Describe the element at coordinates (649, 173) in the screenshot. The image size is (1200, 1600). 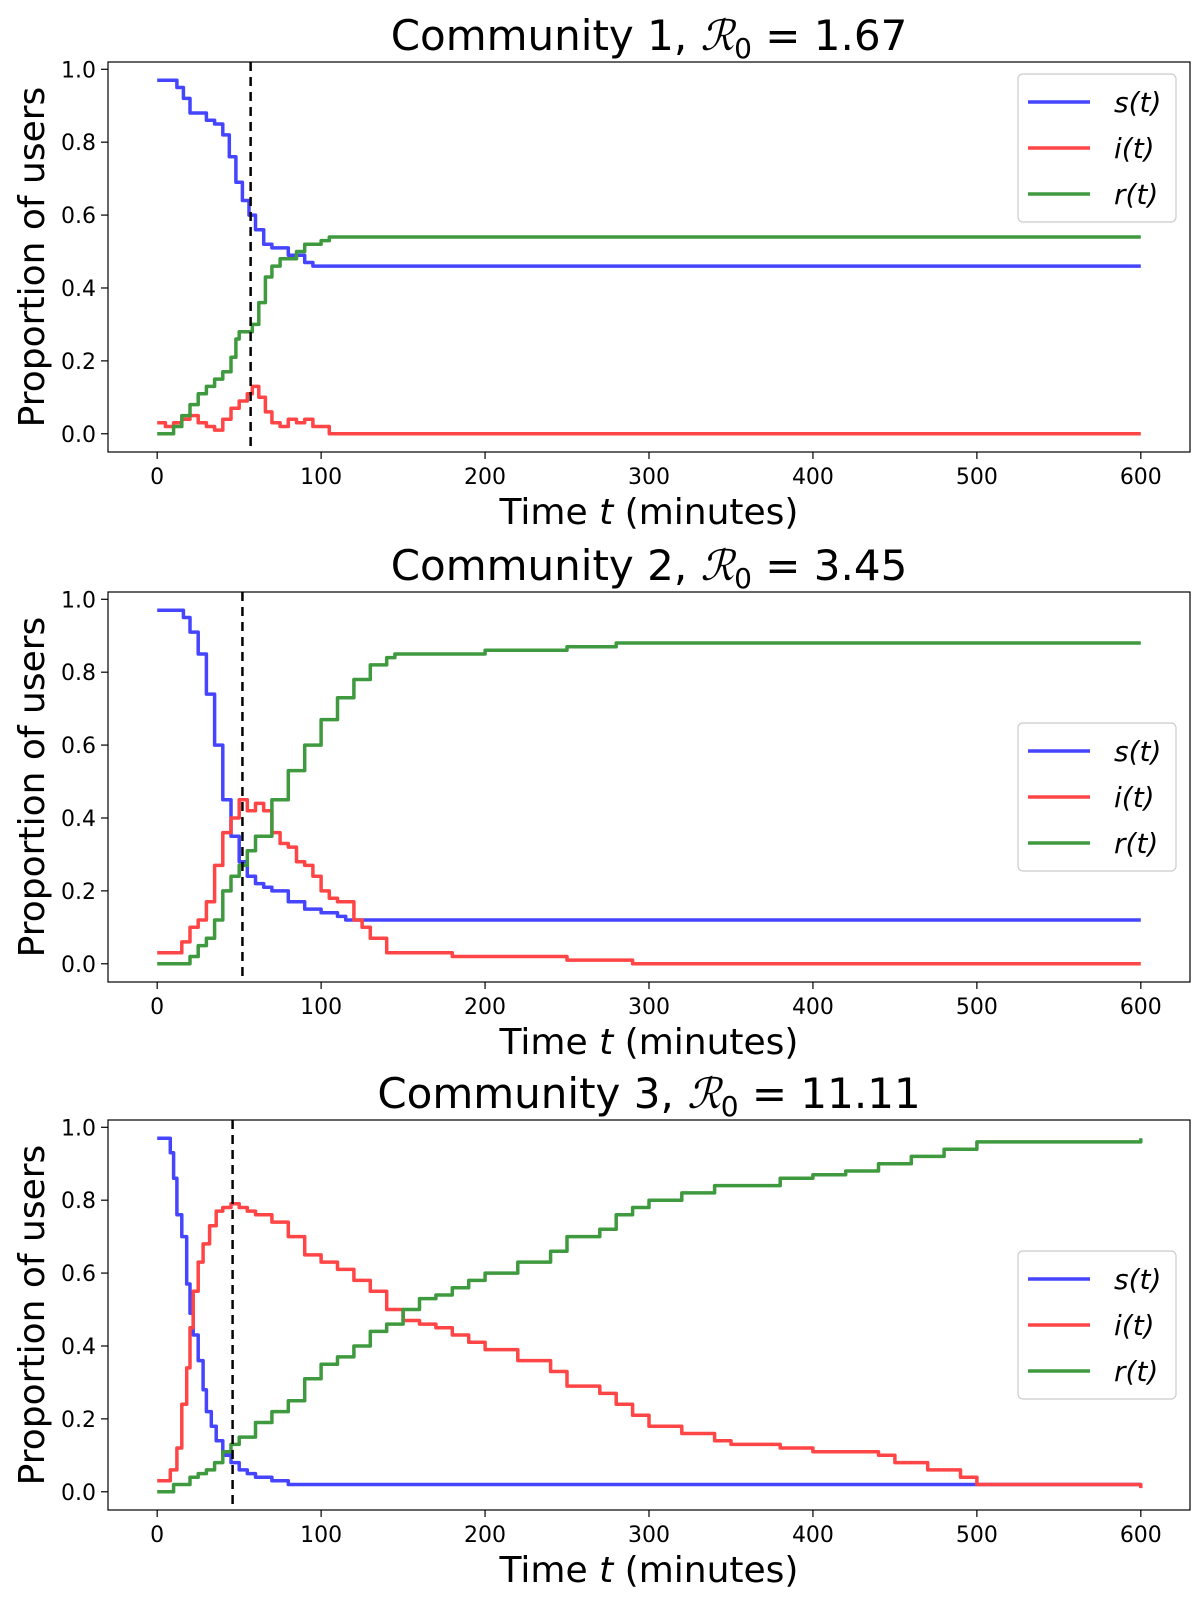
I see `series-line-st` at that location.